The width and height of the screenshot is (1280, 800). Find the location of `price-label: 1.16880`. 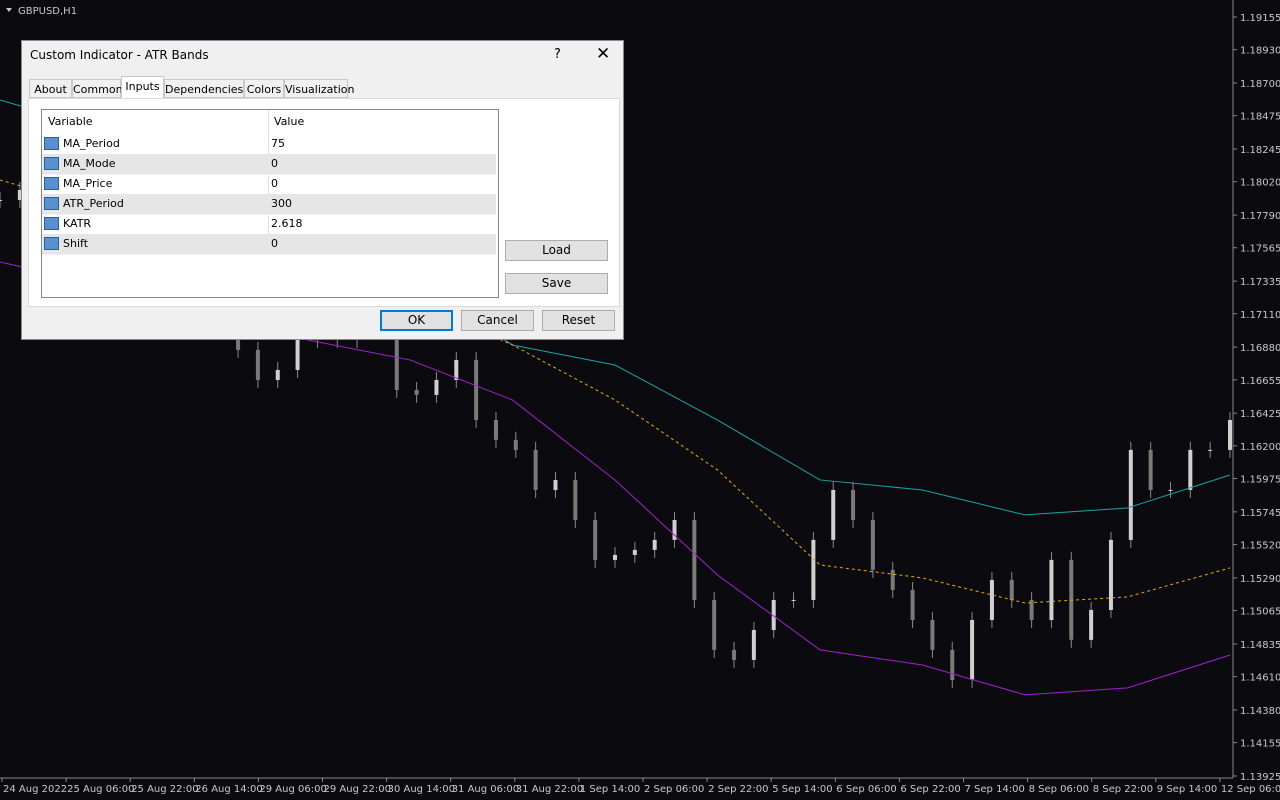

price-label: 1.16880 is located at coordinates (1260, 348).